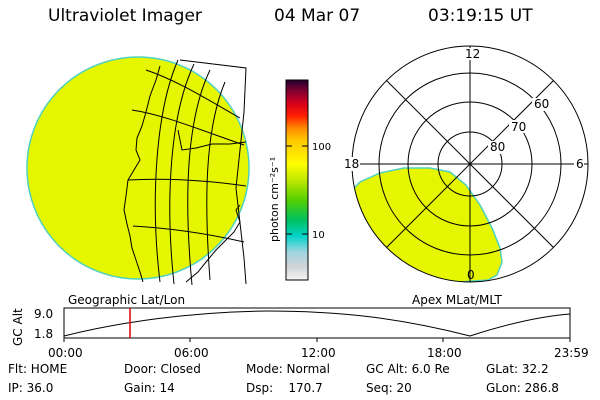  What do you see at coordinates (162, 369) in the screenshot?
I see `door-status: Door: Closed` at bounding box center [162, 369].